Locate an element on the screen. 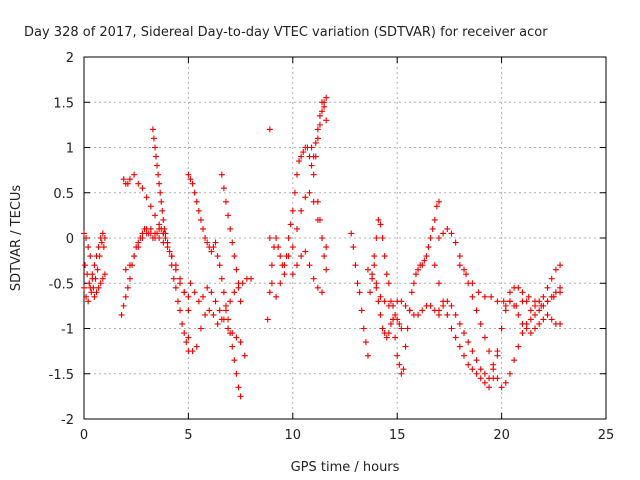 This screenshot has width=640, height=480. y-tick-label: 1 is located at coordinates (70, 149).